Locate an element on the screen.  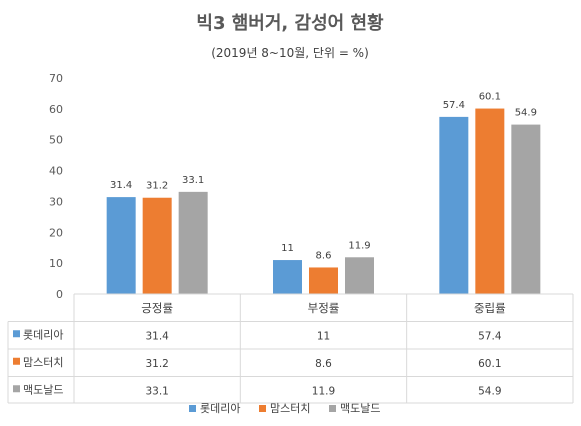
table-cell: 33.1 is located at coordinates (156, 391).